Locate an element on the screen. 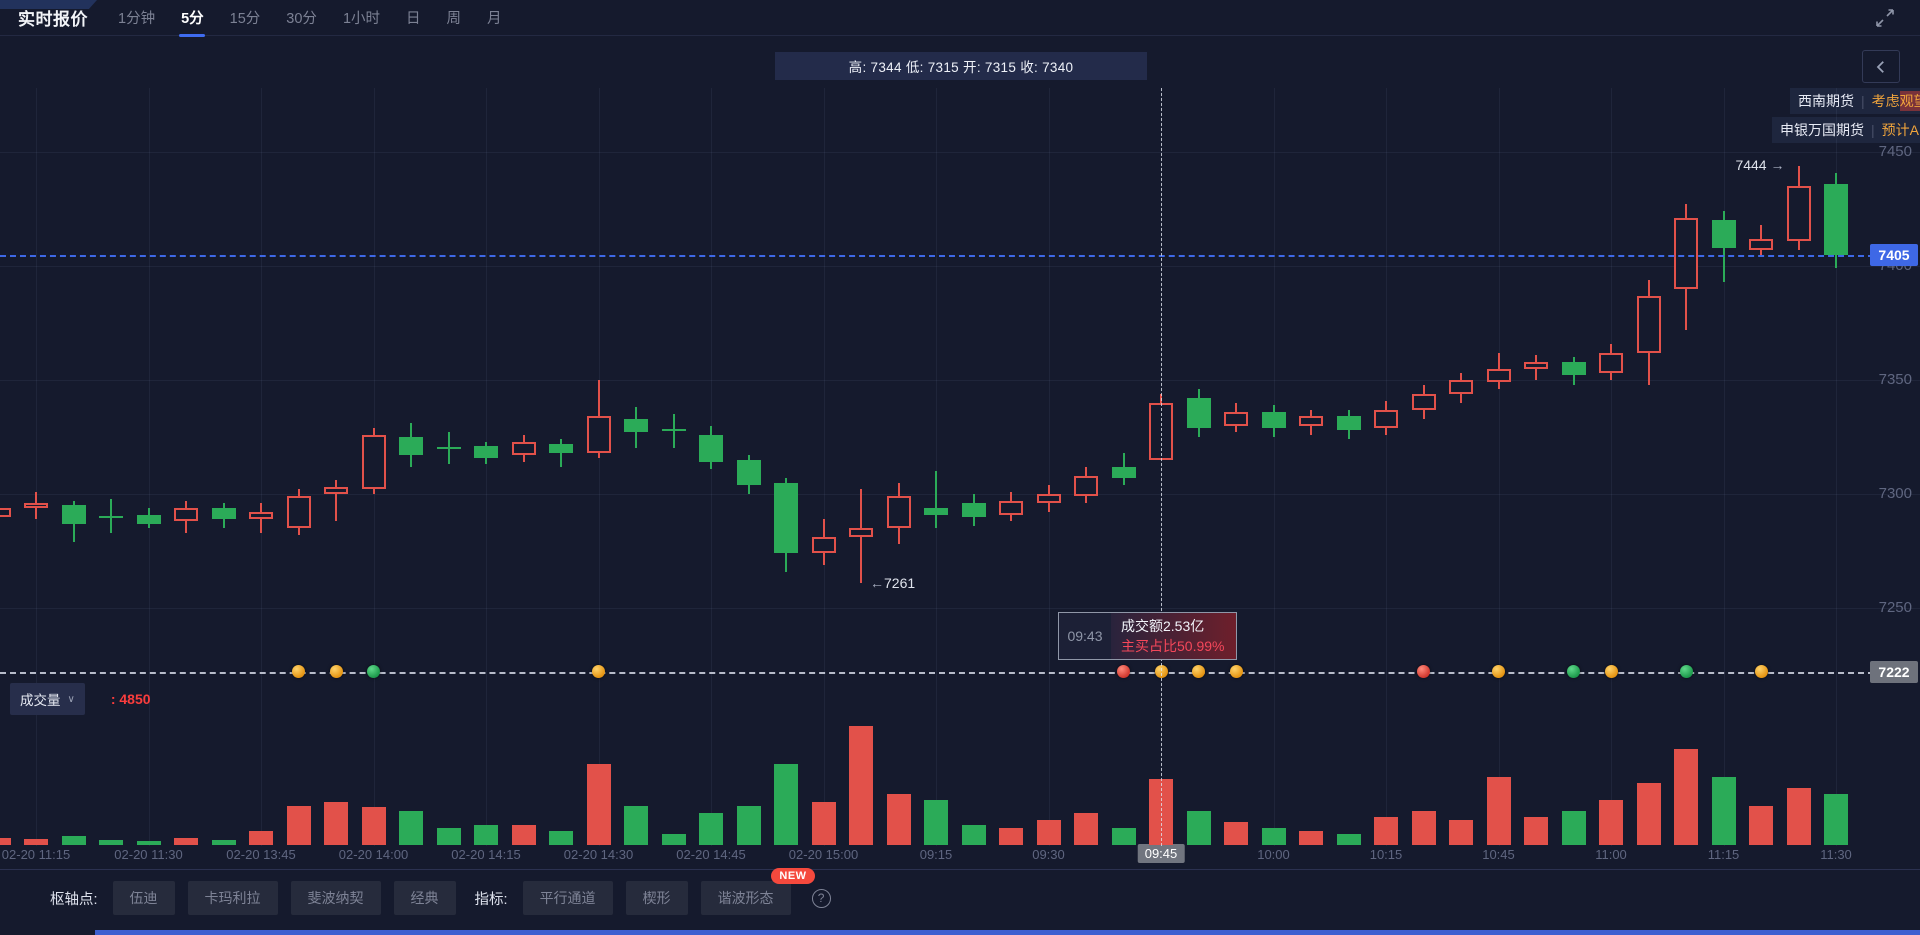  indicator-button-楔形: 楔形 is located at coordinates (656, 898).